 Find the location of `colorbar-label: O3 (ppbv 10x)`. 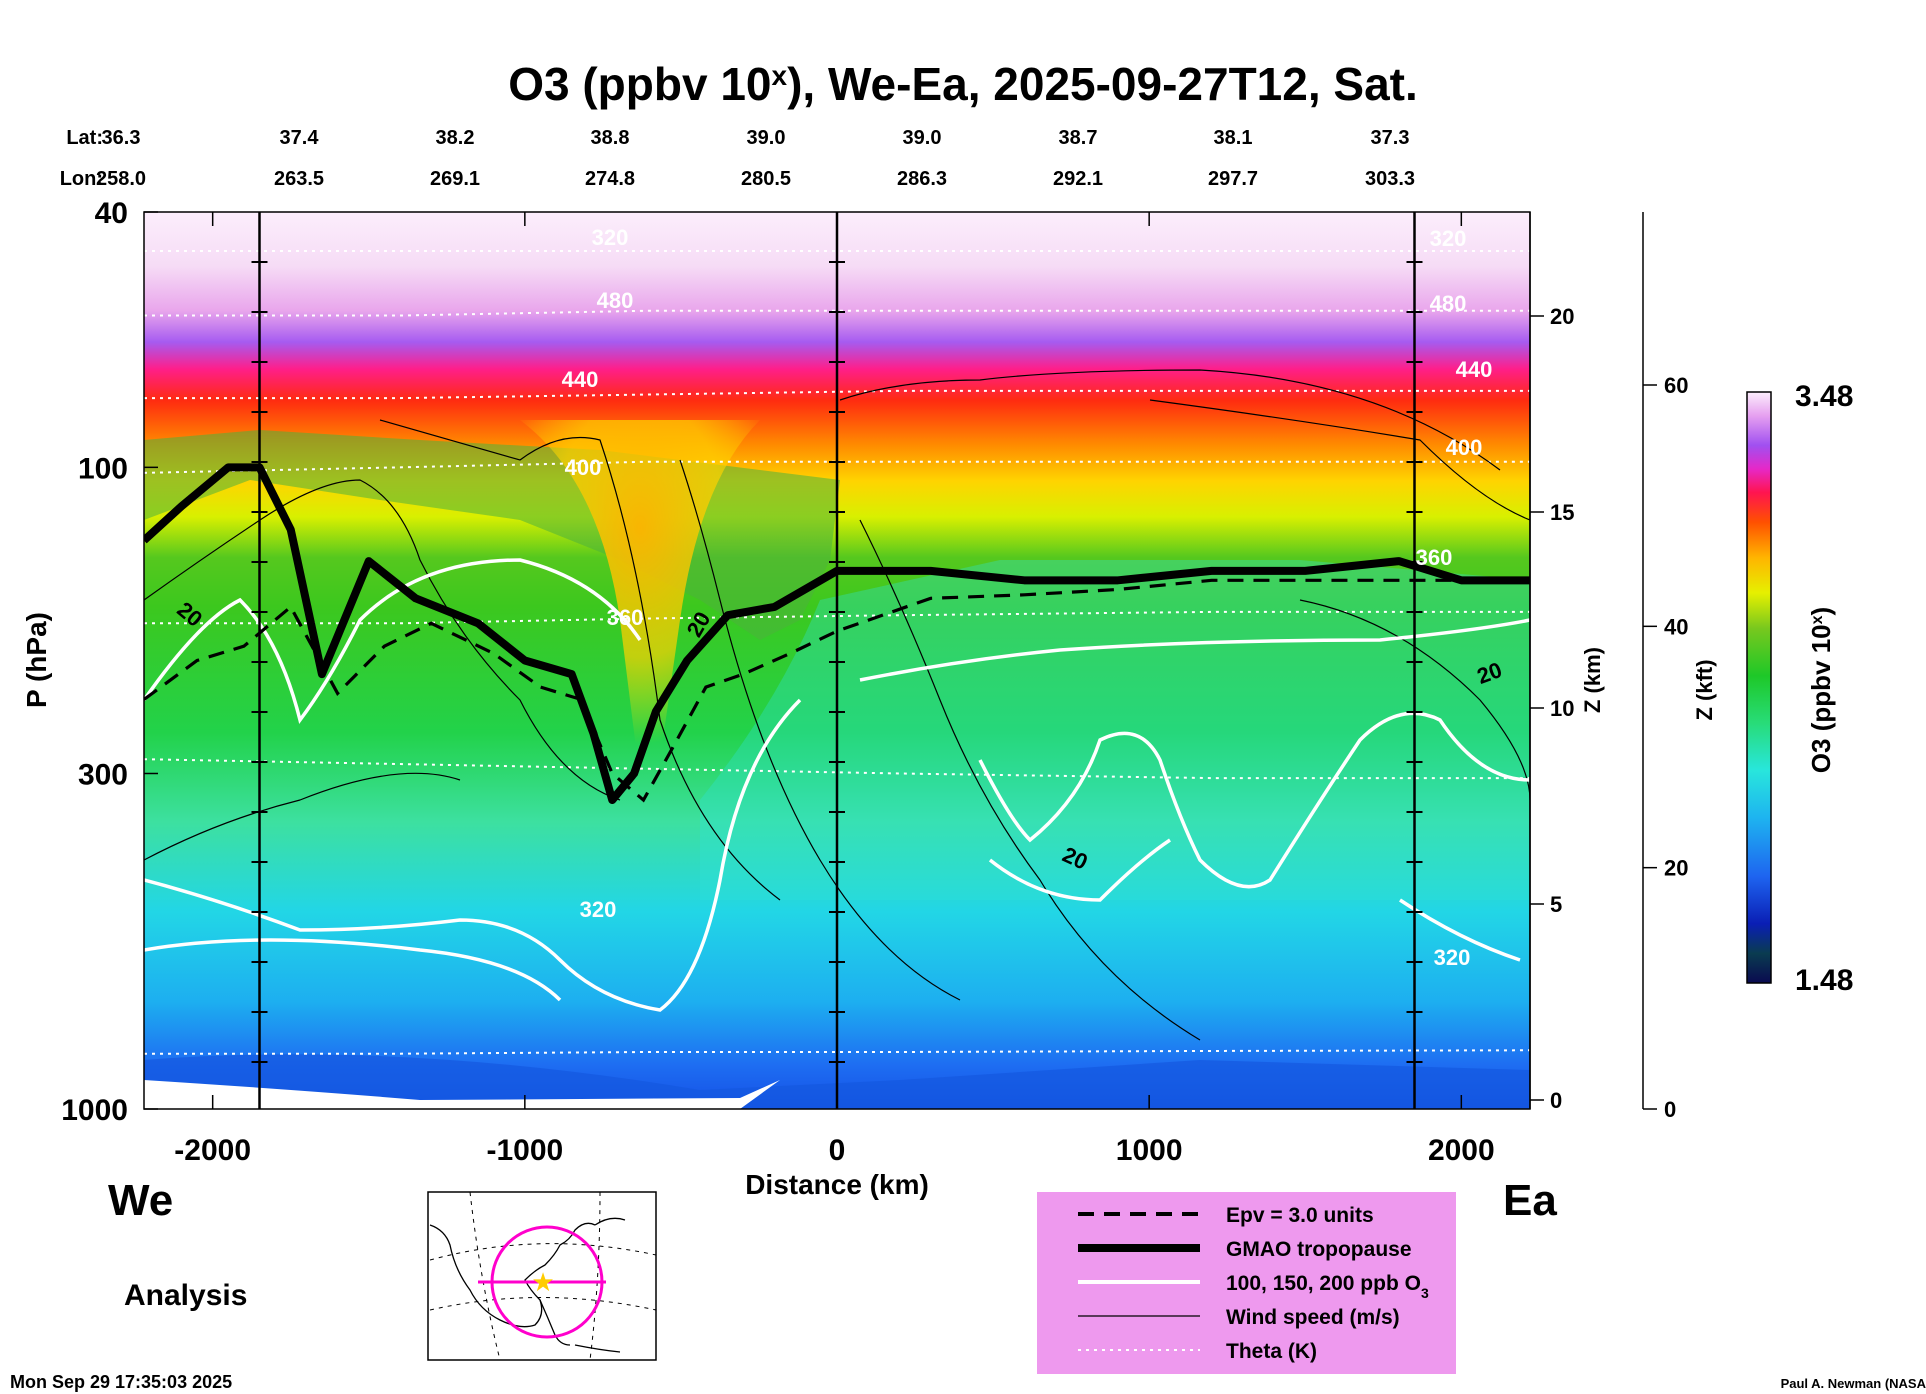

colorbar-label: O3 (ppbv 10x) is located at coordinates (1821, 690).